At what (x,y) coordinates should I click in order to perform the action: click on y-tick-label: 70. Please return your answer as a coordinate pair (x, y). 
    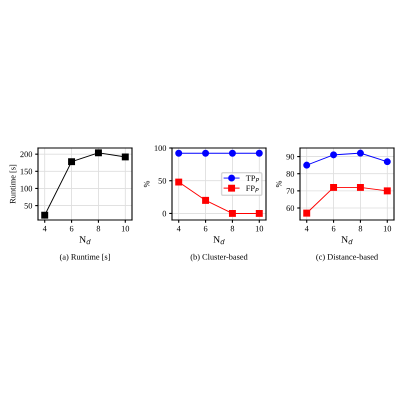
    Looking at the image, I should click on (290, 191).